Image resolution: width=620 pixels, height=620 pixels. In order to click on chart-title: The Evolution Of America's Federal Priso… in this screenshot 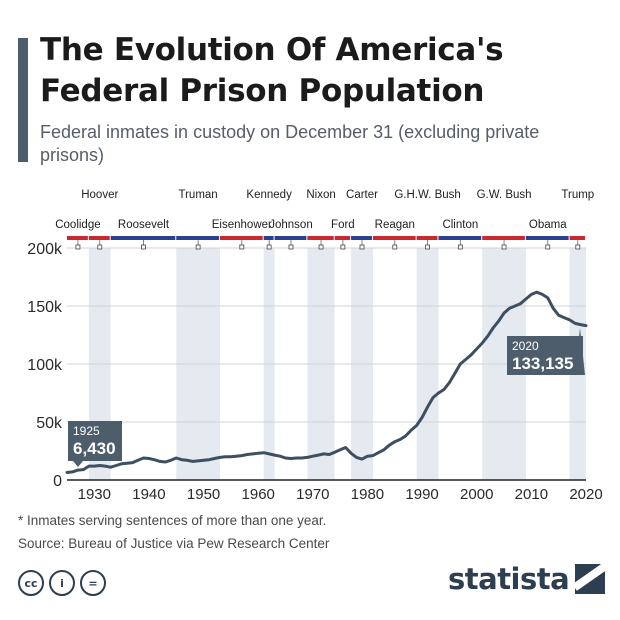, I will do `click(272, 70)`.